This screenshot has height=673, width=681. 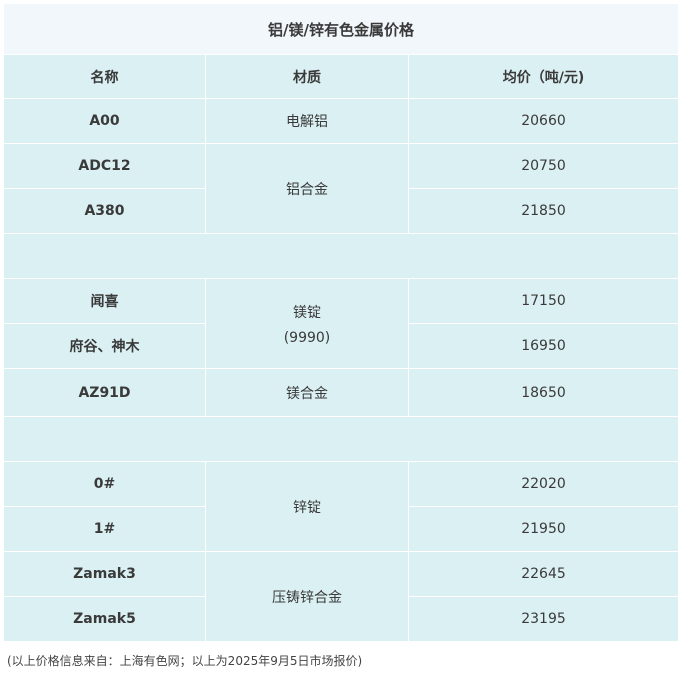 What do you see at coordinates (104, 166) in the screenshot?
I see `name-cell: ADC12` at bounding box center [104, 166].